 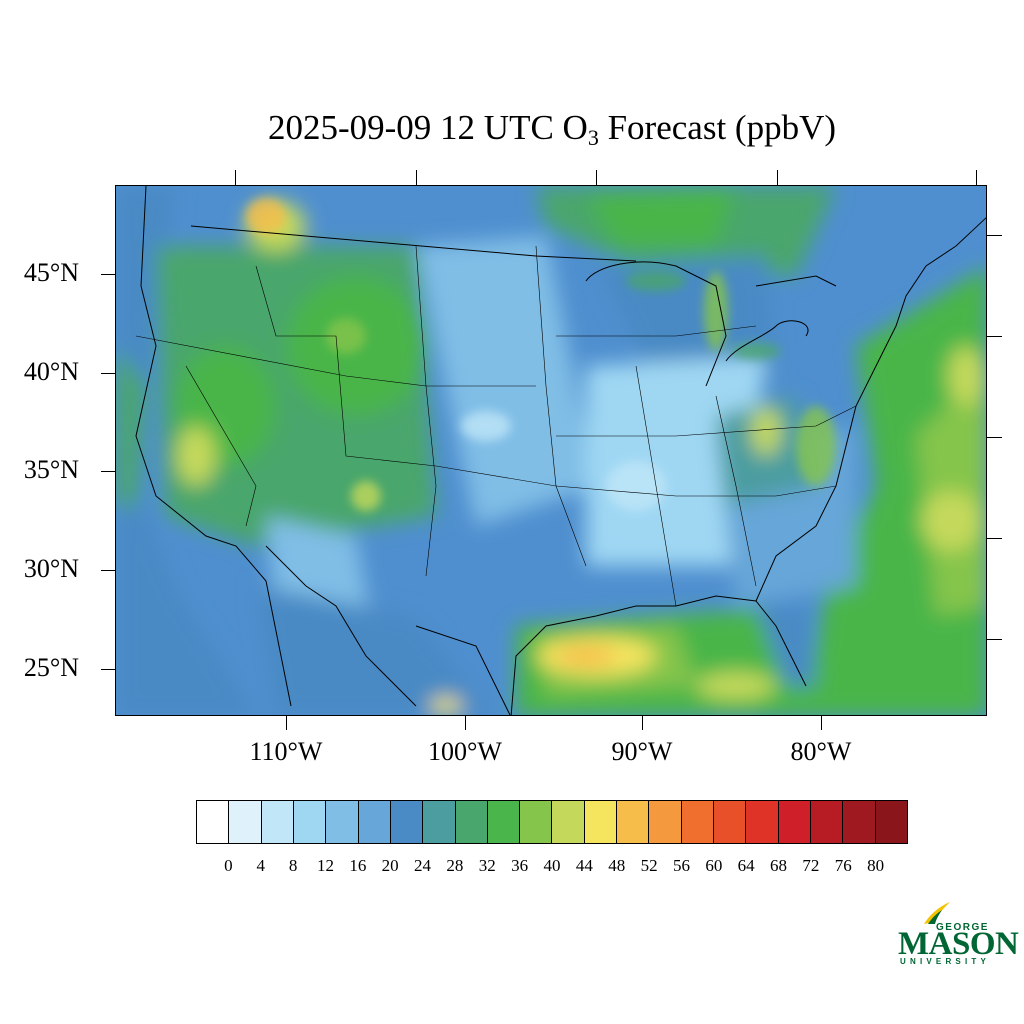 I want to click on colorbar-tick-label: 76, so click(x=843, y=865).